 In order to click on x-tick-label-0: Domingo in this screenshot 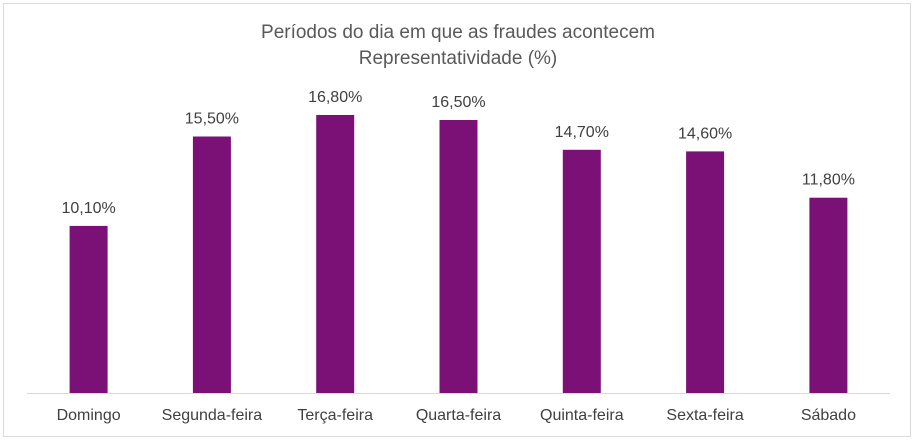, I will do `click(89, 415)`.